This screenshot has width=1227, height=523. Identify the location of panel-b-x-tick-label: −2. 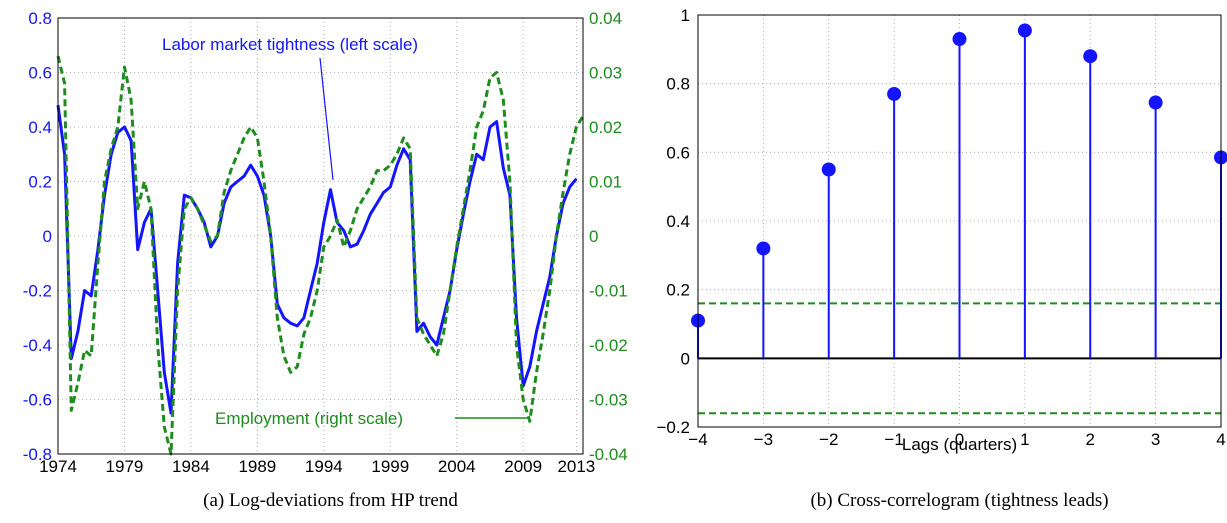
(828, 439).